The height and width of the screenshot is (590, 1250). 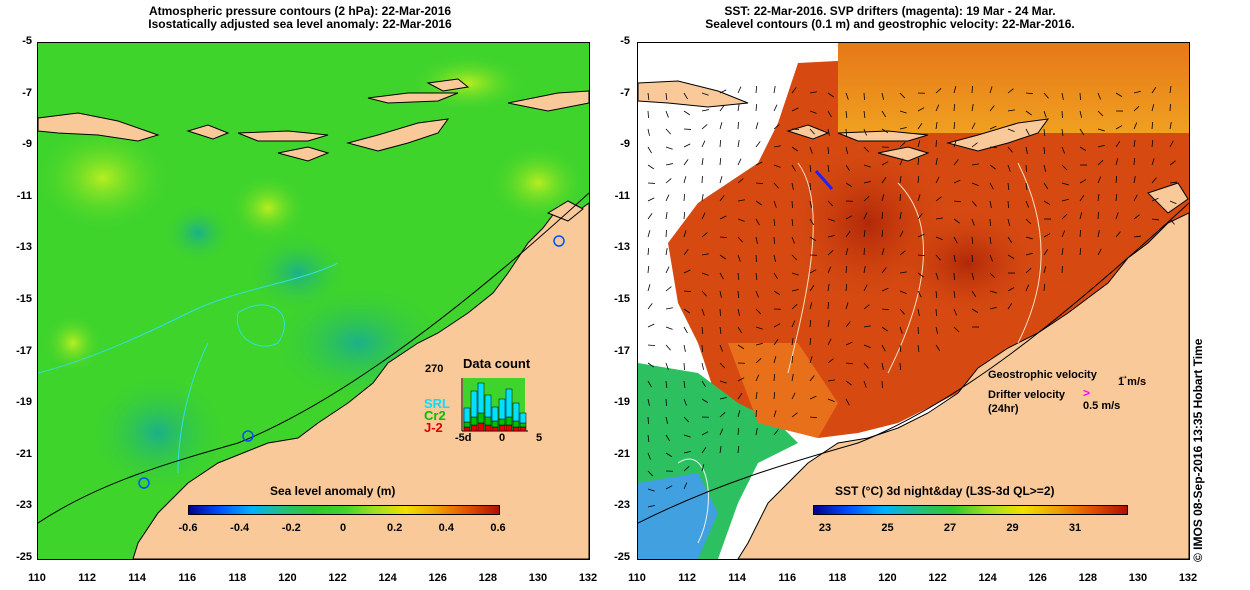 I want to click on left-colorbar-tick: 0.6, so click(x=498, y=528).